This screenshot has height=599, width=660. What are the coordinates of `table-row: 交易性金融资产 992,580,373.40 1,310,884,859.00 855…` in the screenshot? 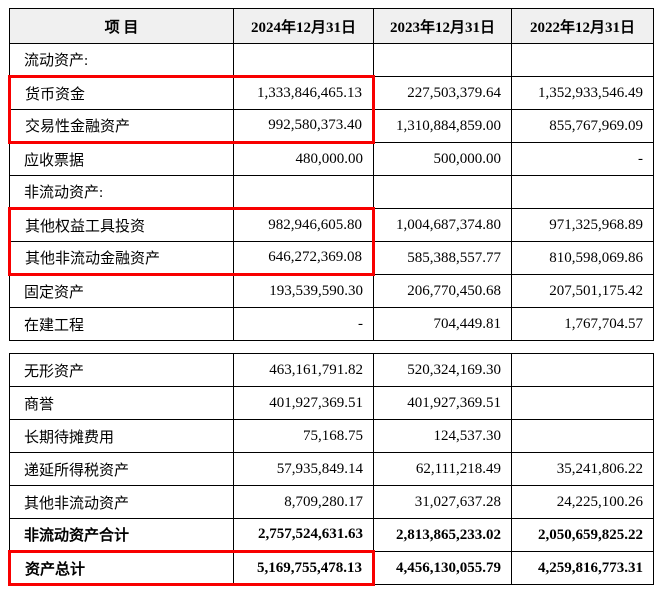 It's located at (331, 126).